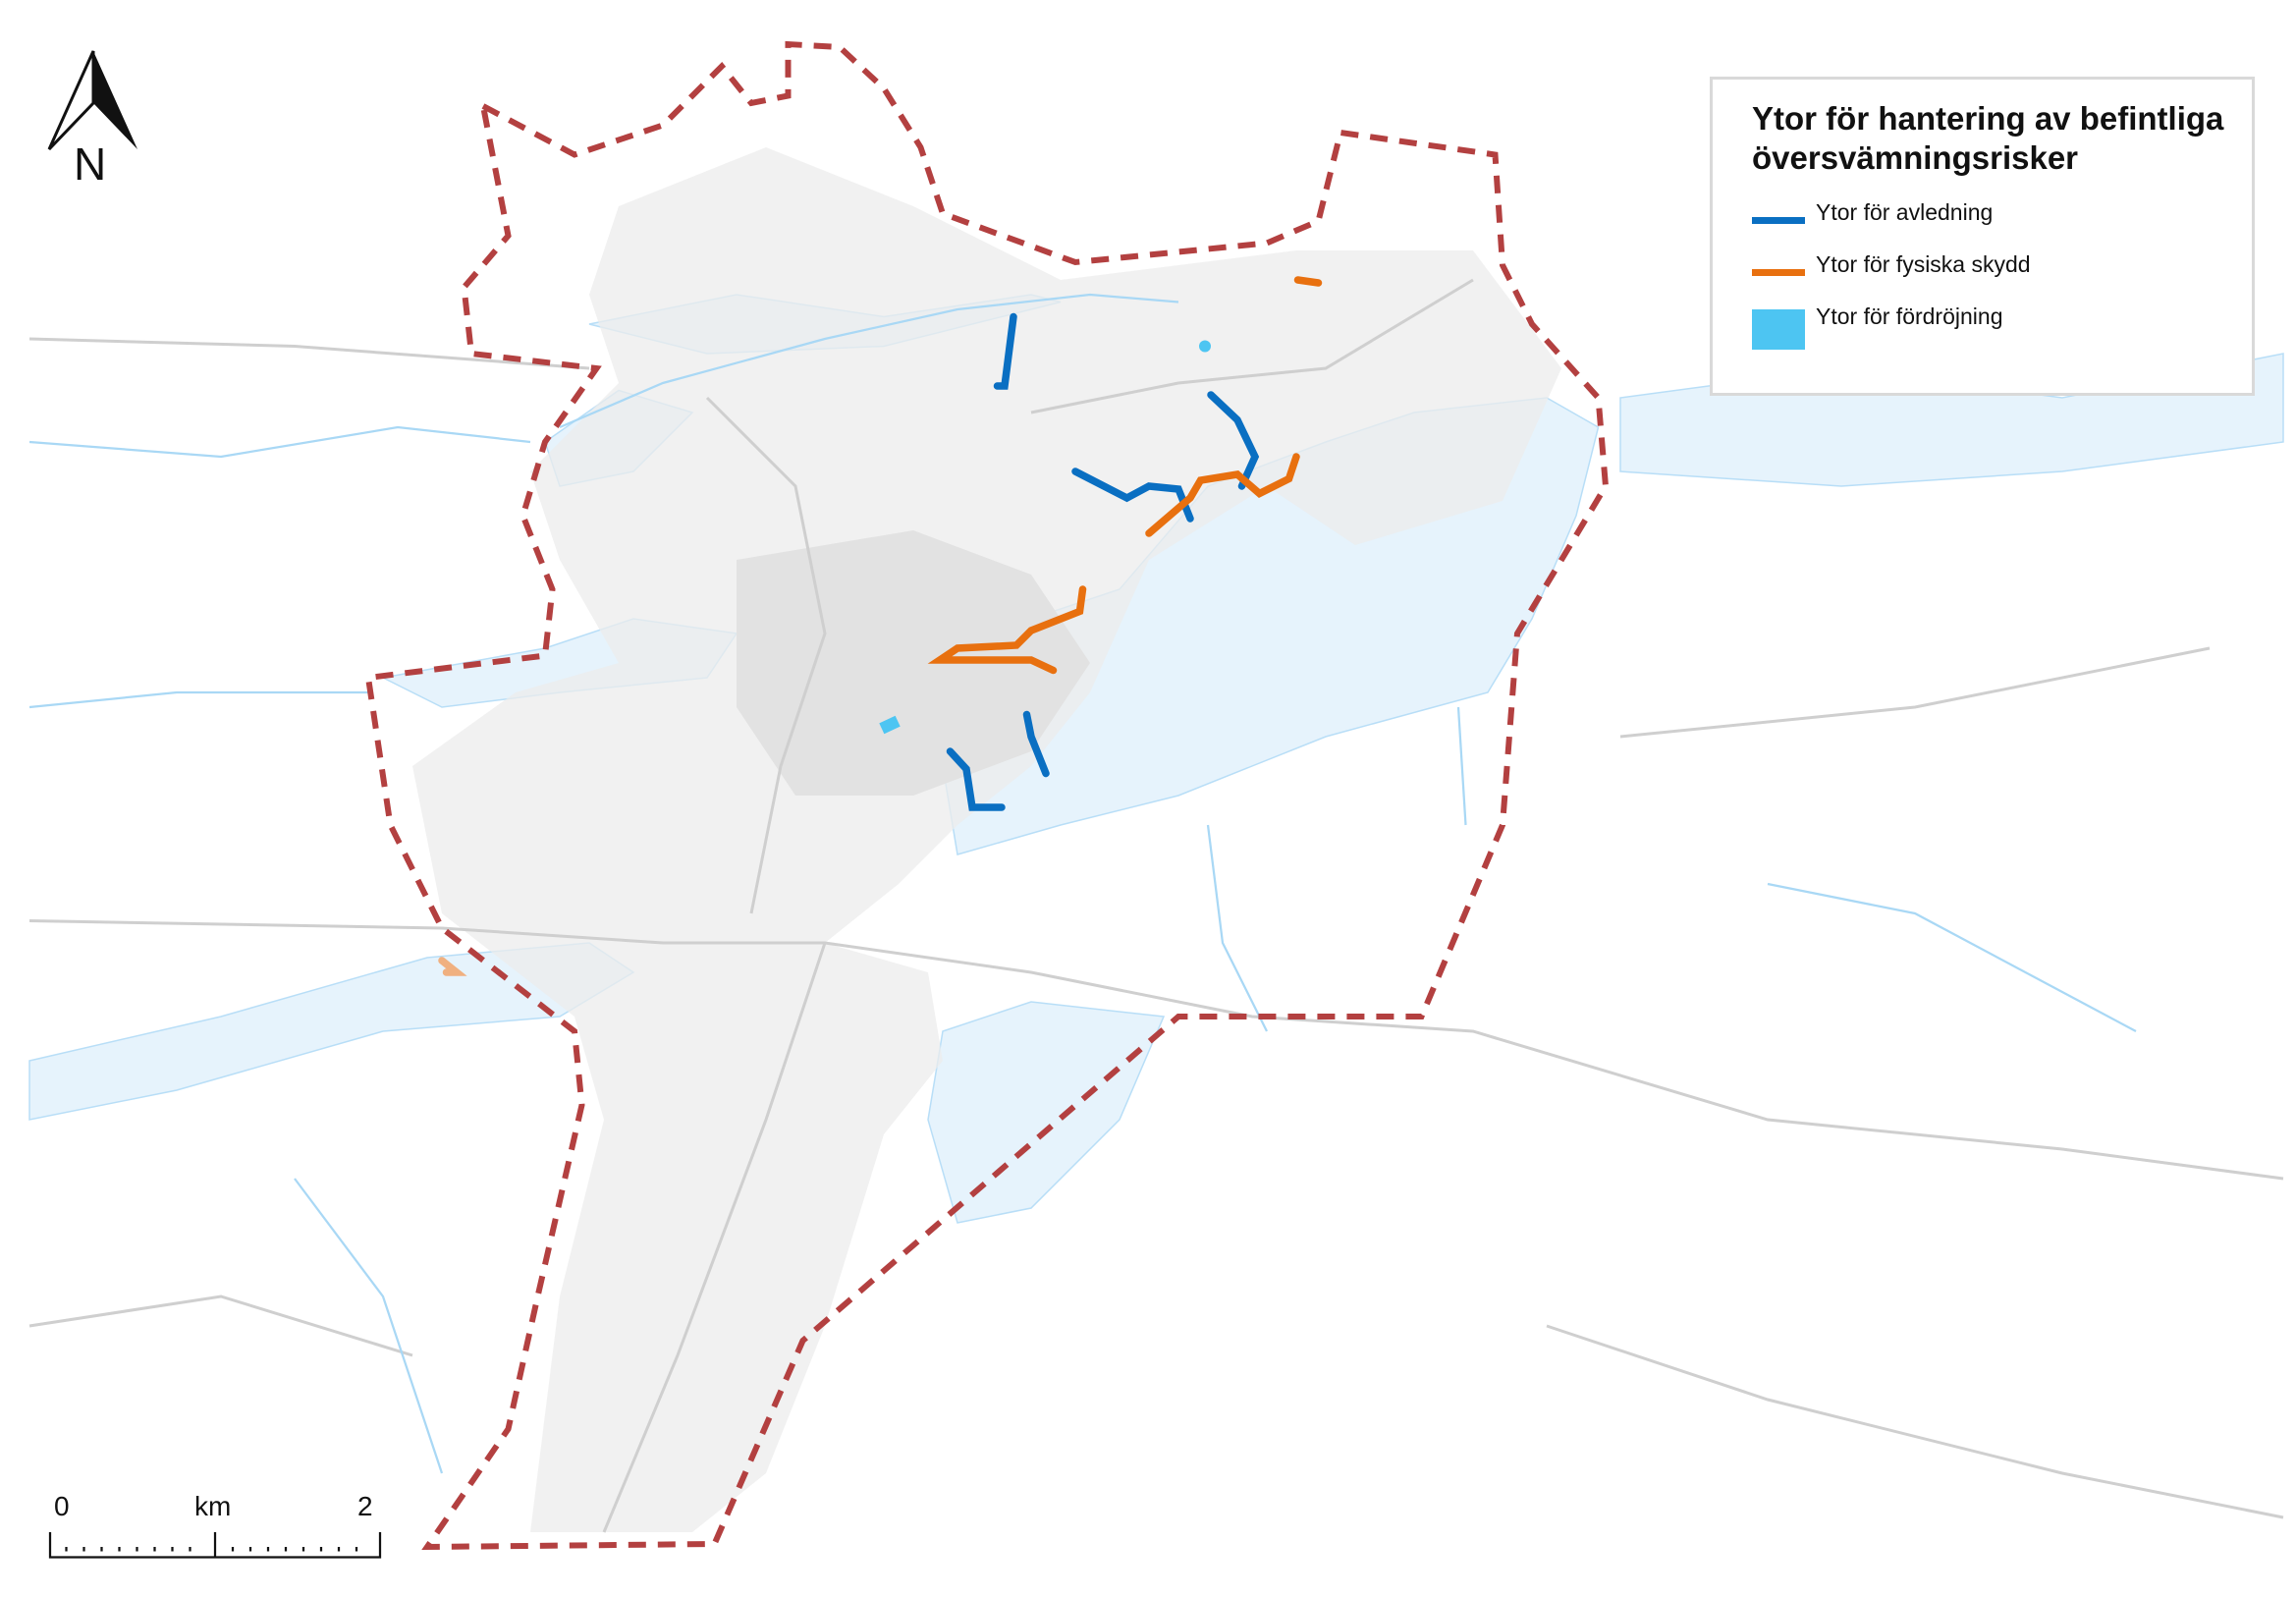 This screenshot has width=2296, height=1597. Describe the element at coordinates (1046, 1112) in the screenshot. I see `south-bay` at that location.